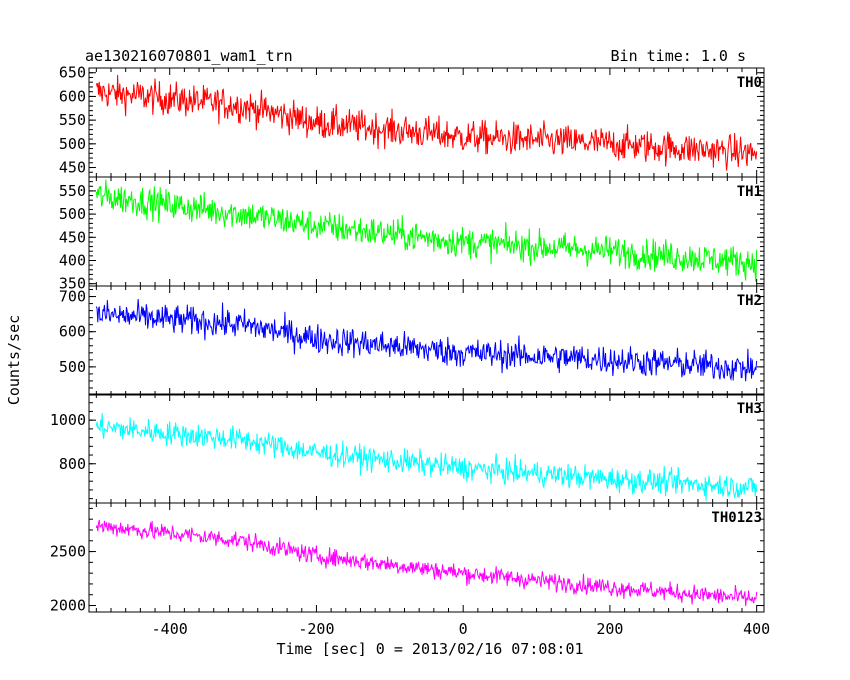 The image size is (850, 680). What do you see at coordinates (68, 552) in the screenshot?
I see `y-tick-label: 2500` at bounding box center [68, 552].